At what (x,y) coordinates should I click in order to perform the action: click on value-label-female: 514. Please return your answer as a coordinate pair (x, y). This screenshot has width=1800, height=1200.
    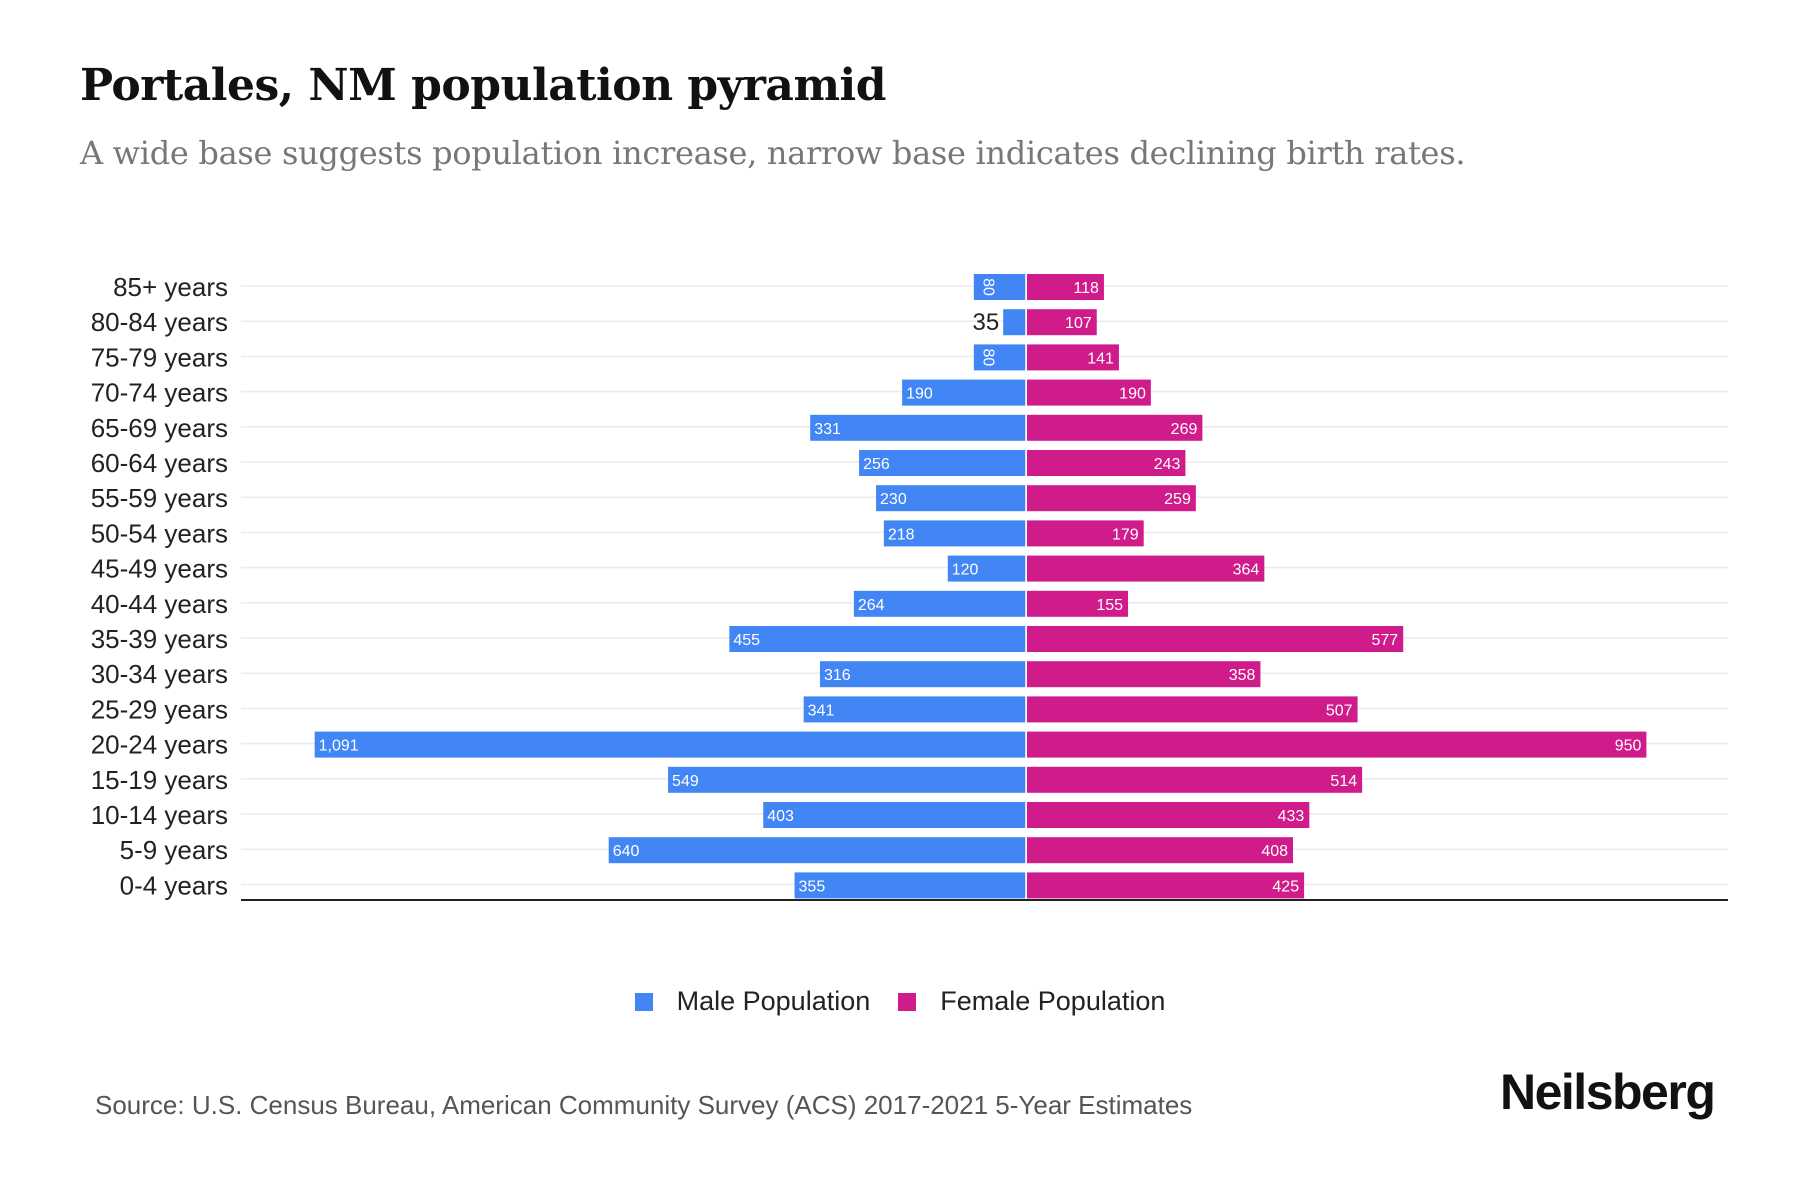
    Looking at the image, I should click on (1343, 781).